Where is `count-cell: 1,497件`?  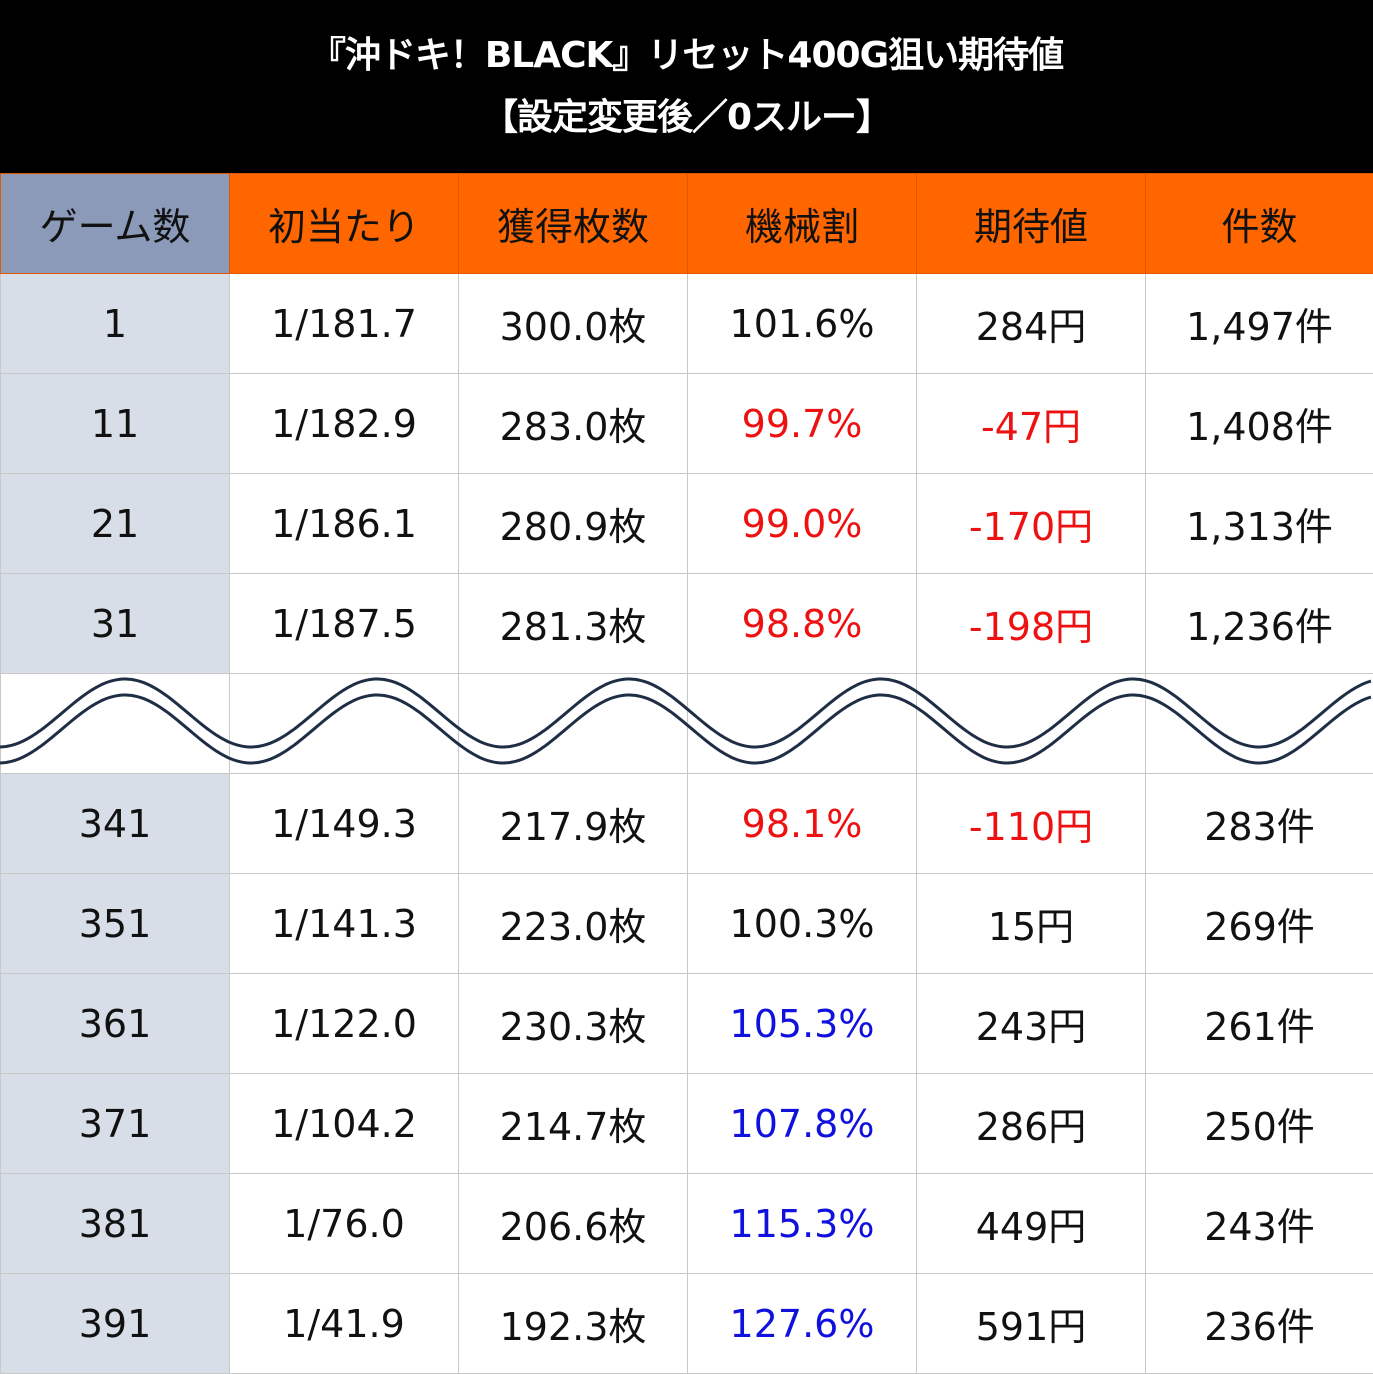 count-cell: 1,497件 is located at coordinates (1259, 324).